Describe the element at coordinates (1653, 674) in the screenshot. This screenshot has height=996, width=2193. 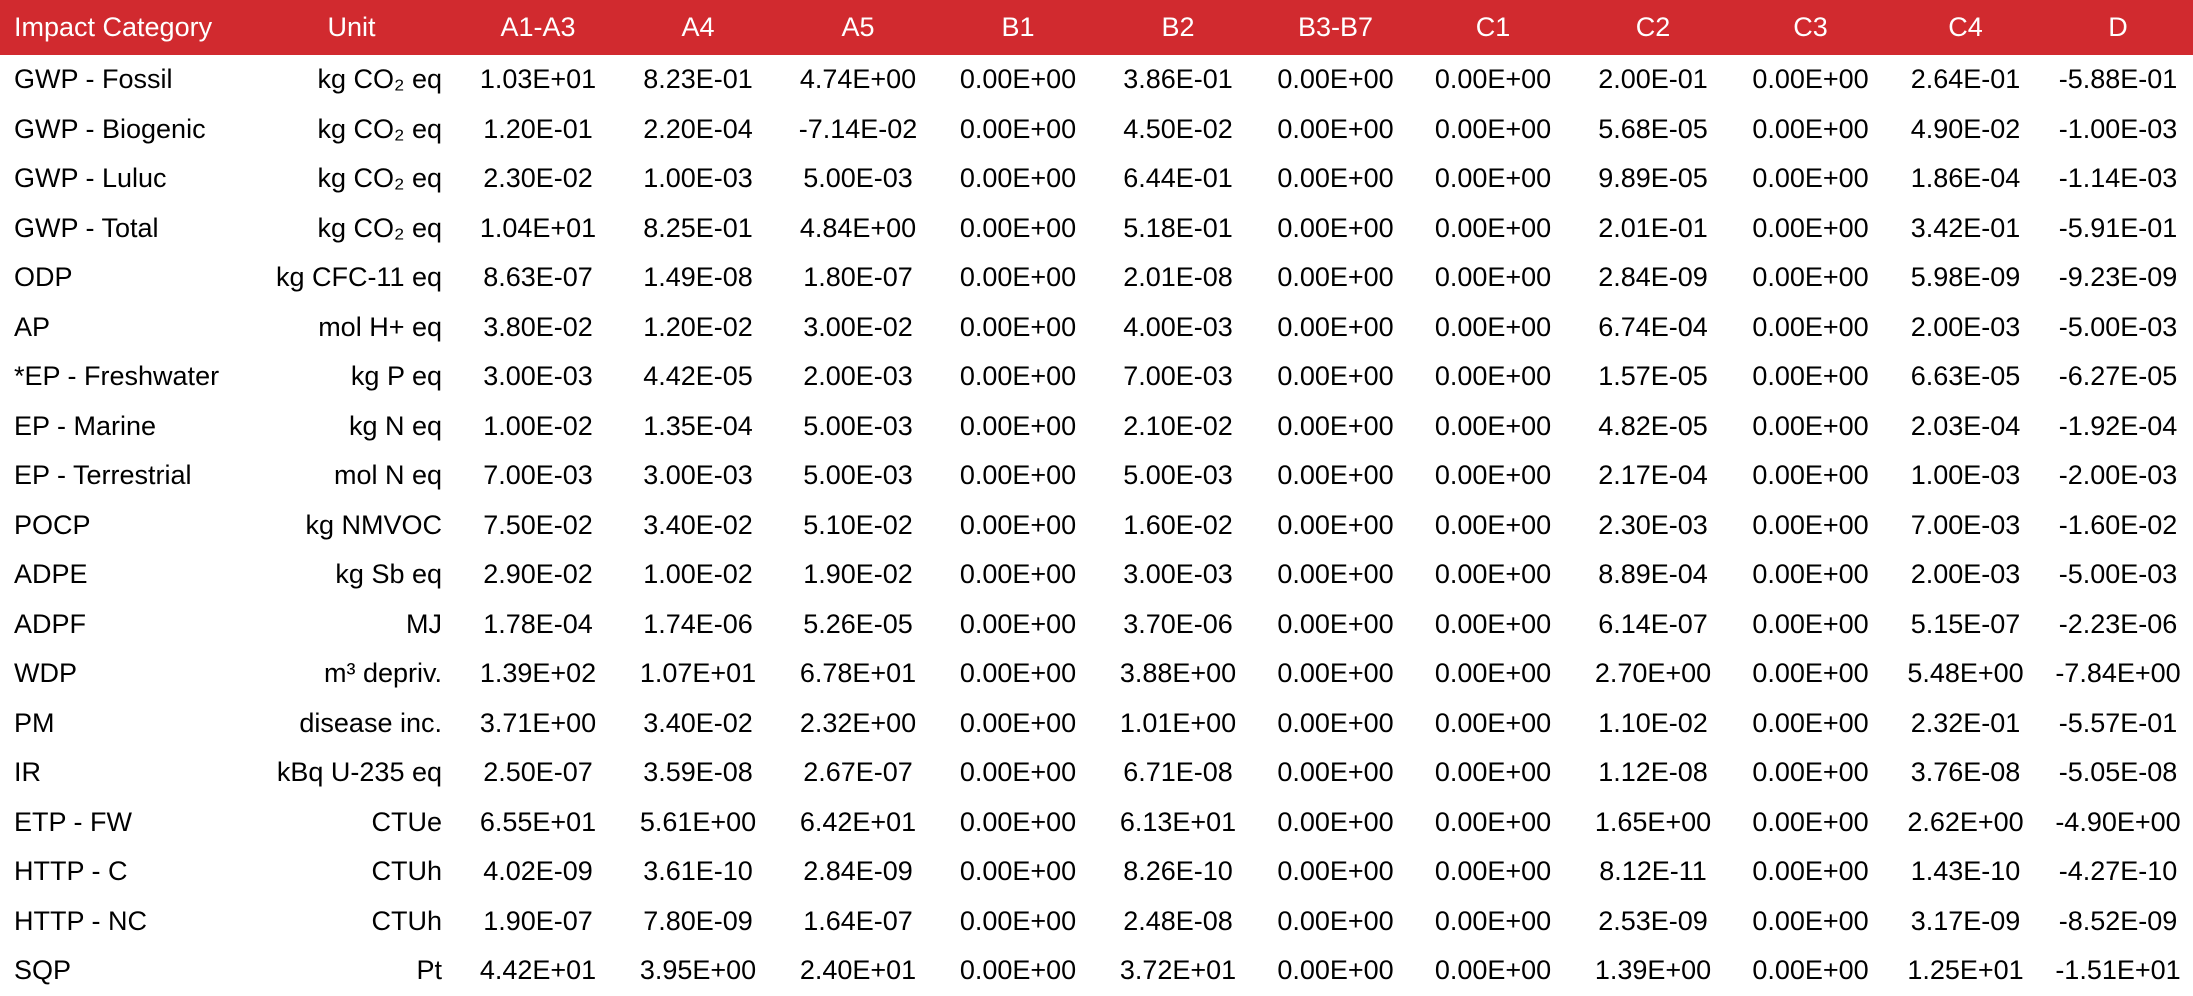
I see `value-cell: 2.70E+00` at that location.